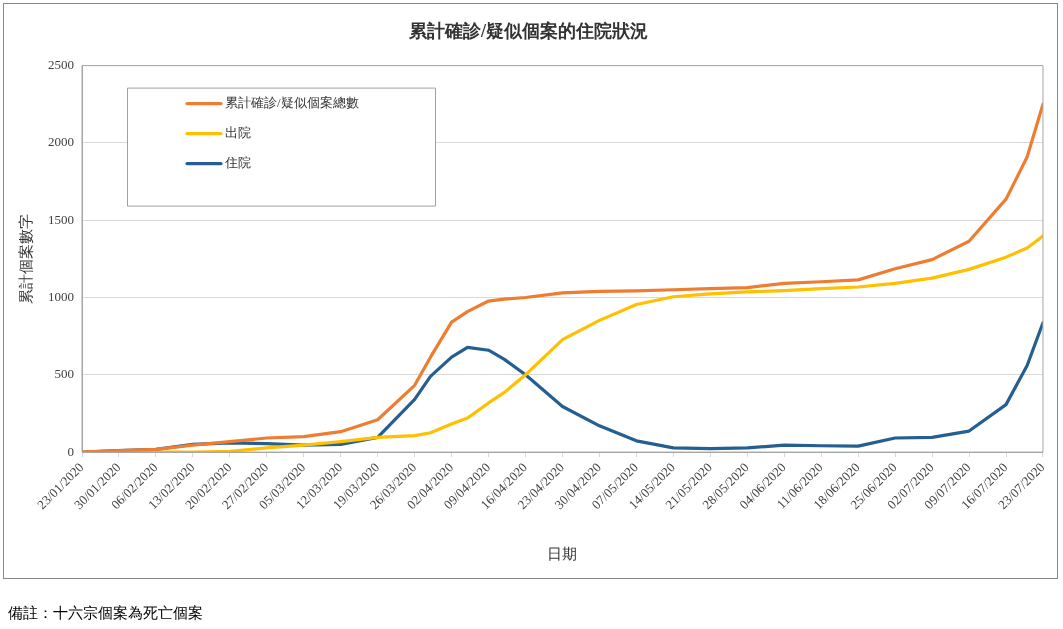  I want to click on y-tick-label: 500, so click(64, 374).